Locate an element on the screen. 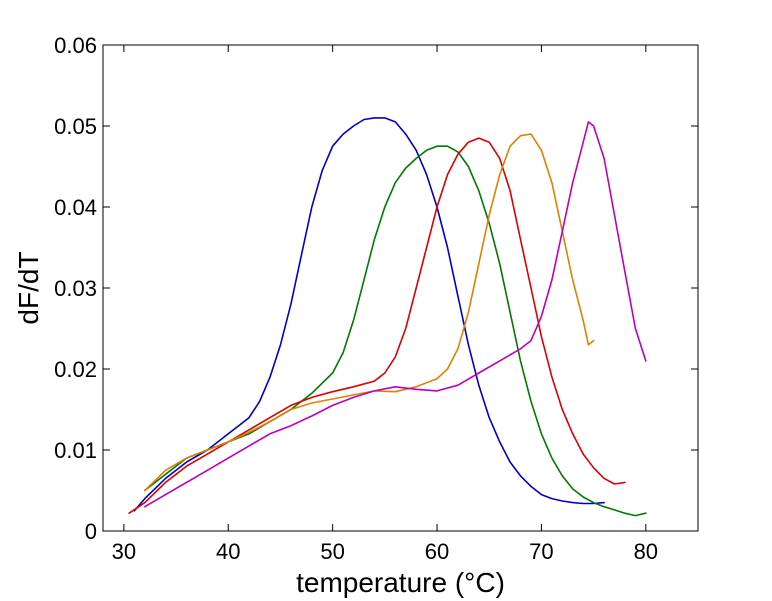 The image size is (772, 601). y-tick-label: 0 is located at coordinates (91, 531).